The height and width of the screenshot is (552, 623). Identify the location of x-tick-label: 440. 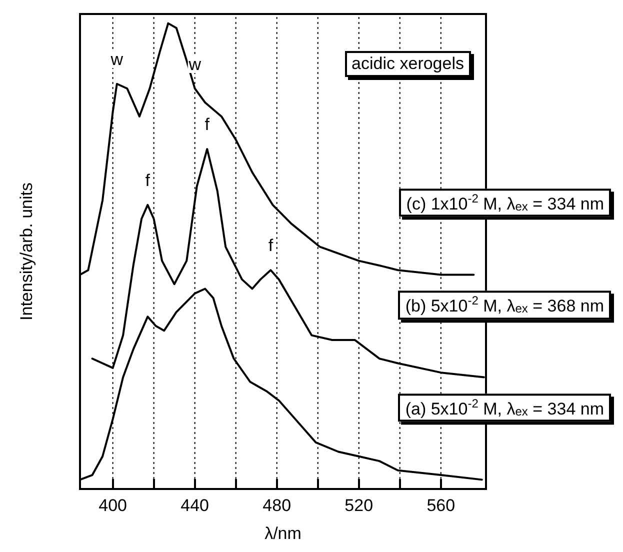
(195, 505).